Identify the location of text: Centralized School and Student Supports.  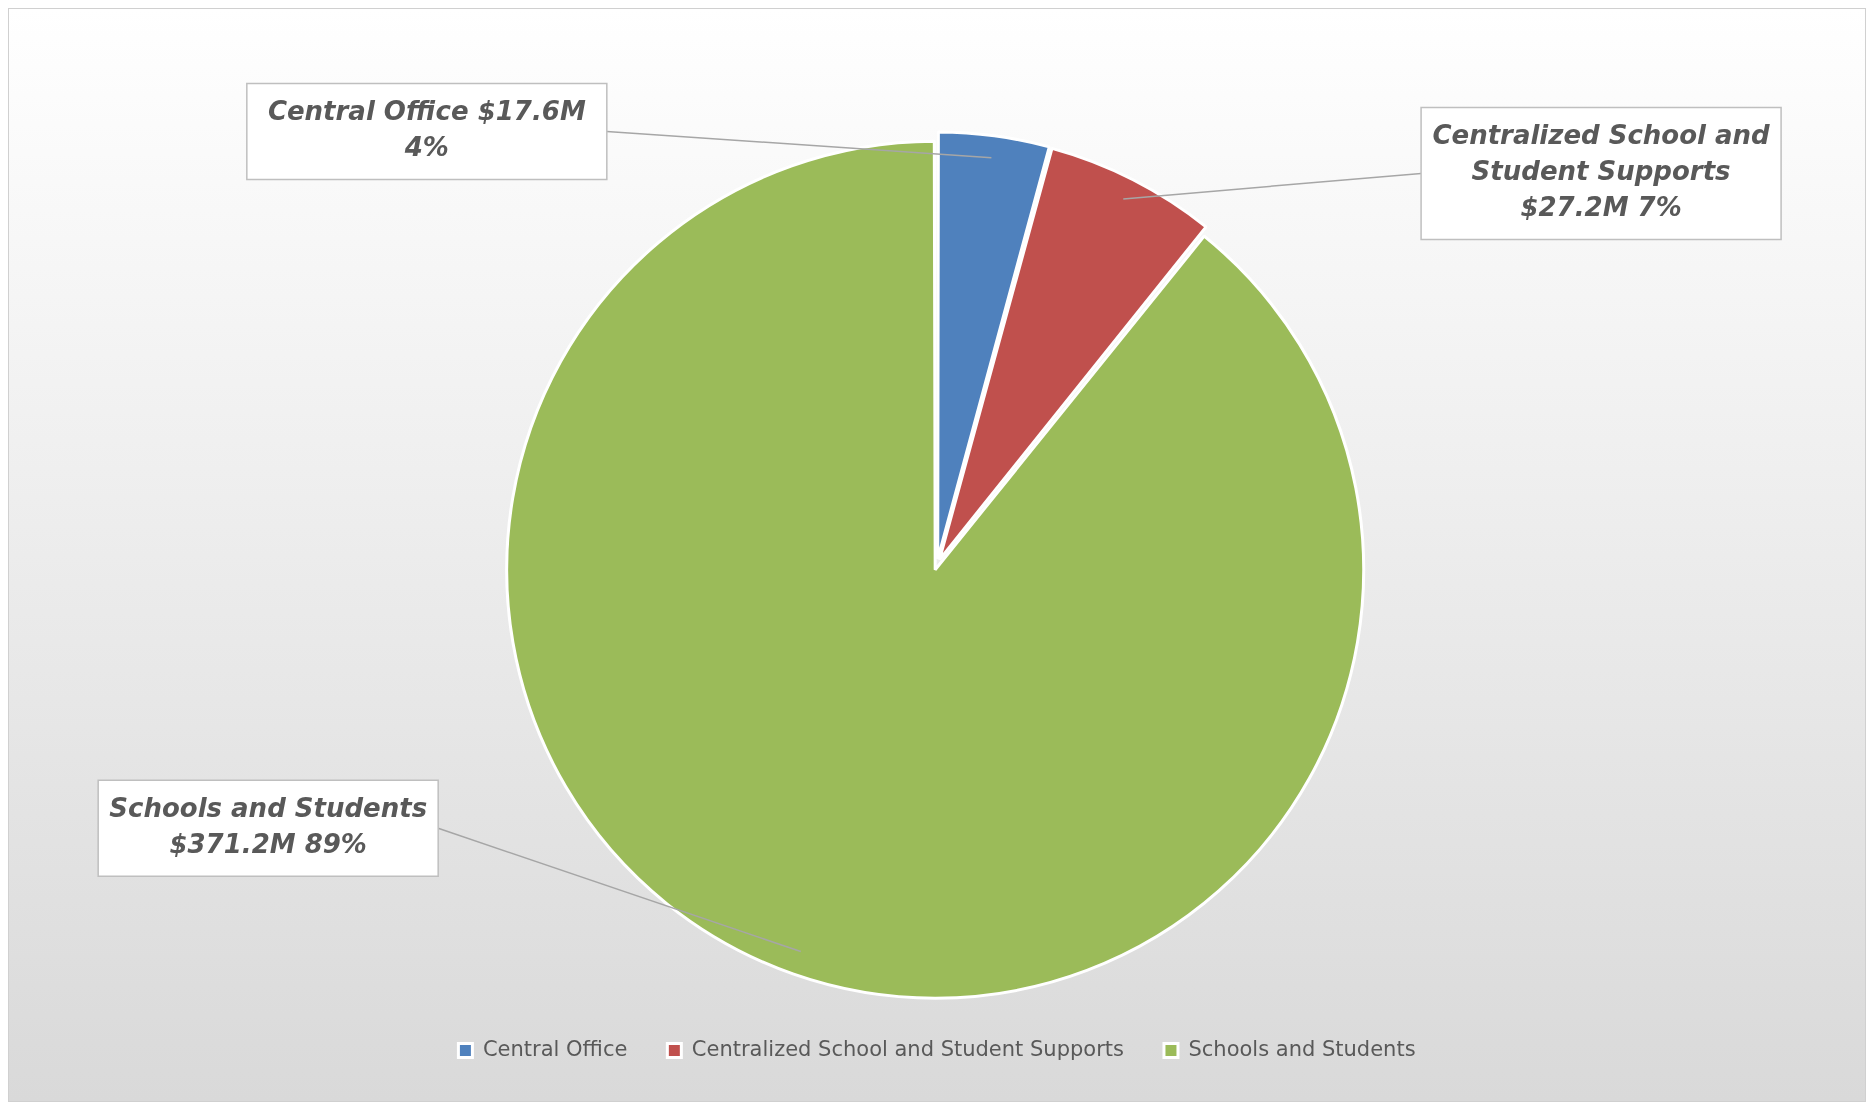
(1601, 153).